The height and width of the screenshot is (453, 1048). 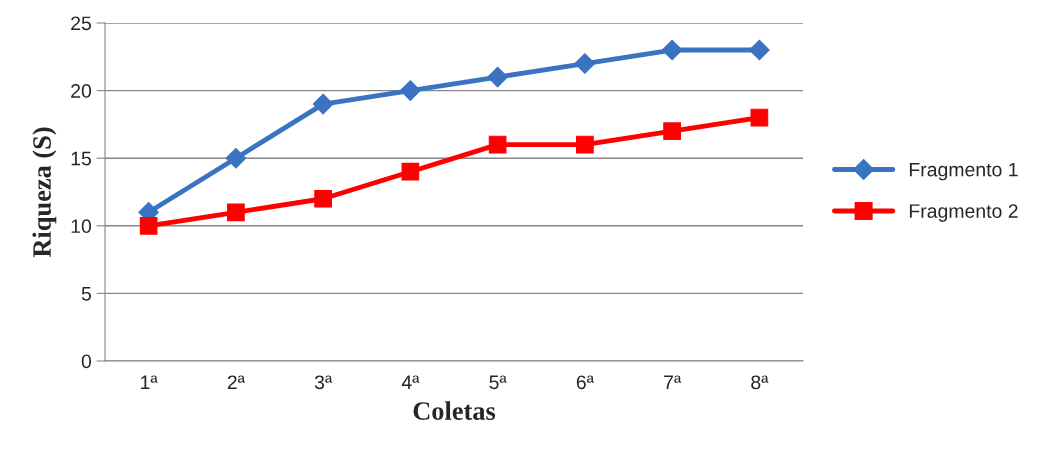 What do you see at coordinates (963, 213) in the screenshot?
I see `legend-label: Fragmento 2` at bounding box center [963, 213].